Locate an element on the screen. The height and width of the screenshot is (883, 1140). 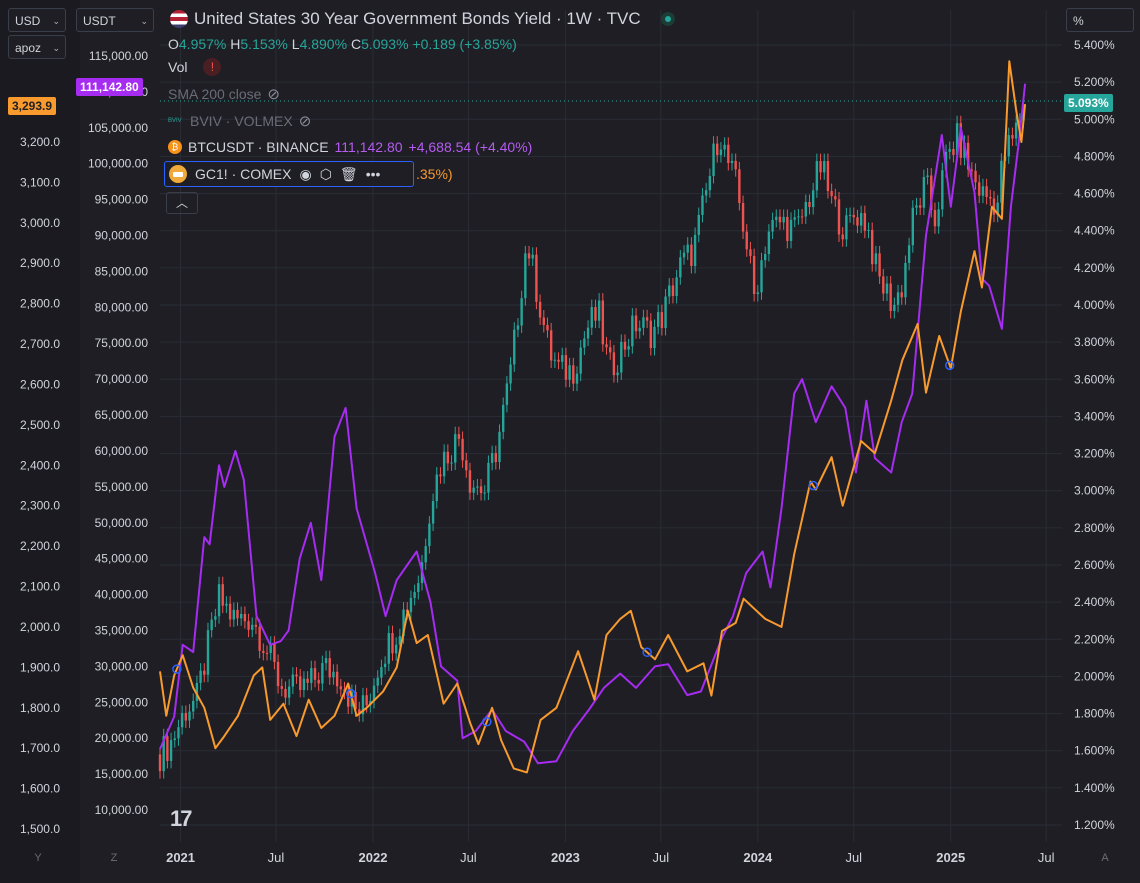
right-unit-select: % is located at coordinates (1100, 20).